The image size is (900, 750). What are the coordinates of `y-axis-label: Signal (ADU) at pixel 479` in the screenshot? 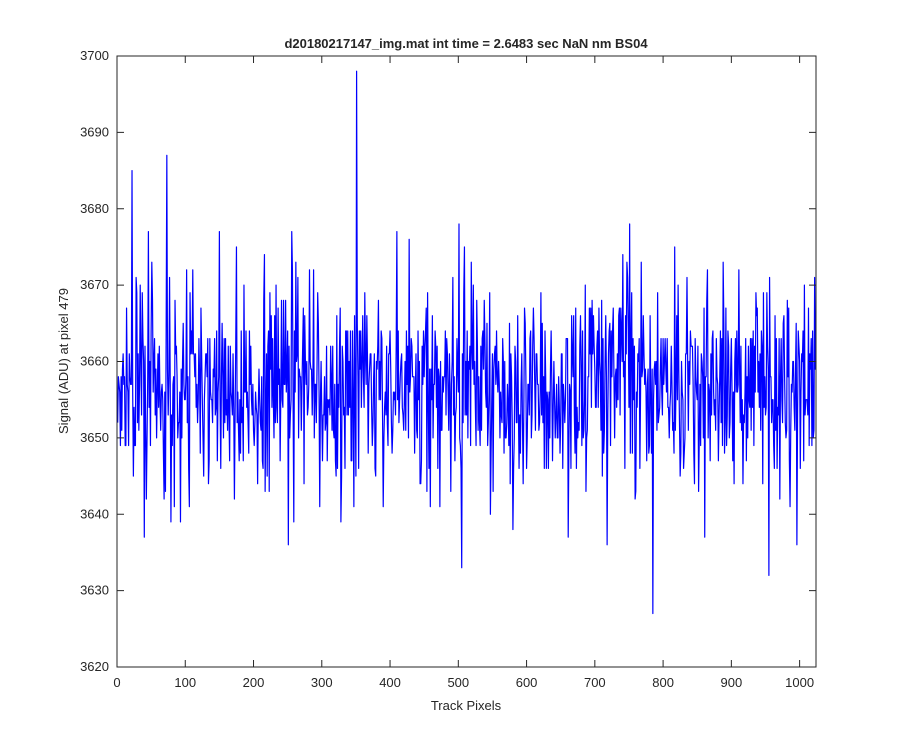 It's located at (63, 361).